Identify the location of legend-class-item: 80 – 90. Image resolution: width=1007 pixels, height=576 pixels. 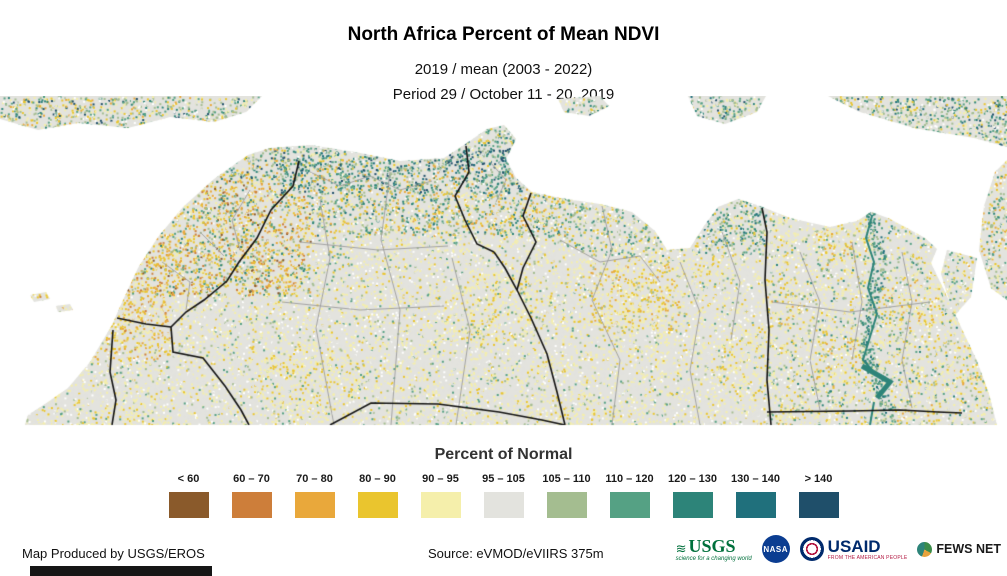
(377, 495).